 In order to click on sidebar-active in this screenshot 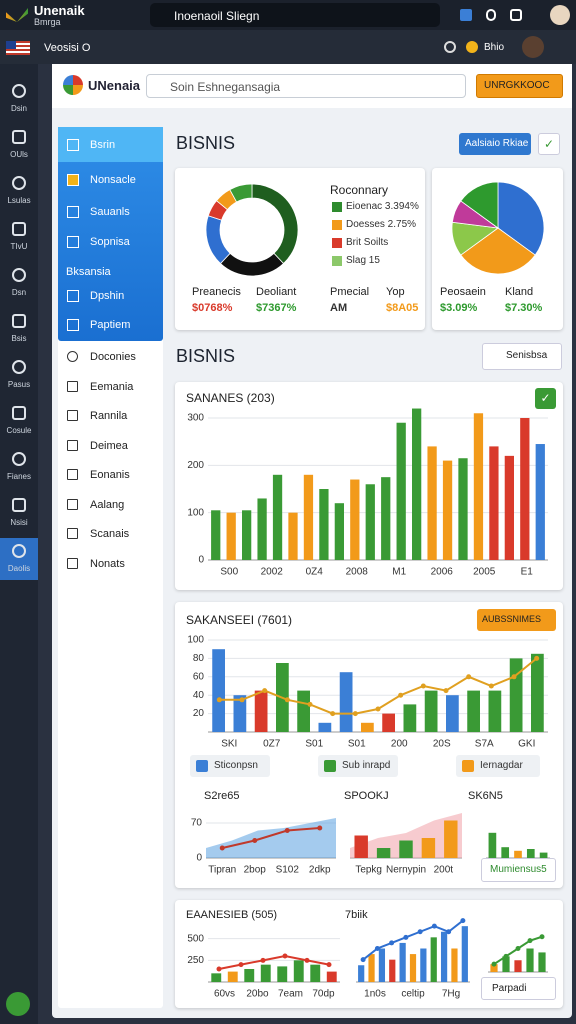, I will do `click(110, 144)`.